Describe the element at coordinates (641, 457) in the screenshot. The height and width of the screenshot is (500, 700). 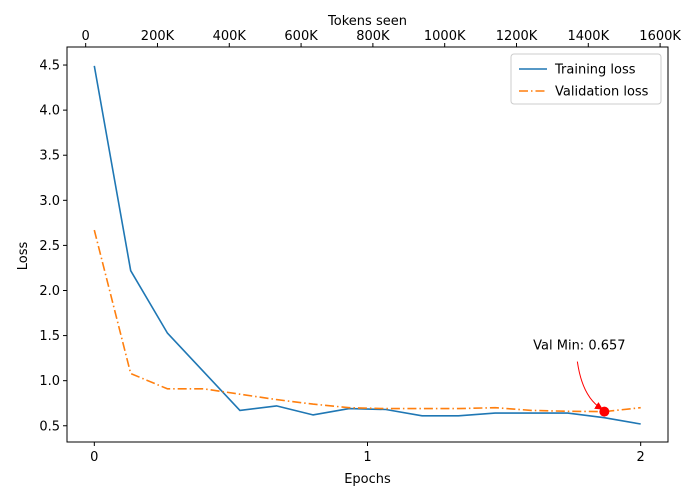
I see `x-tick-label: 2` at that location.